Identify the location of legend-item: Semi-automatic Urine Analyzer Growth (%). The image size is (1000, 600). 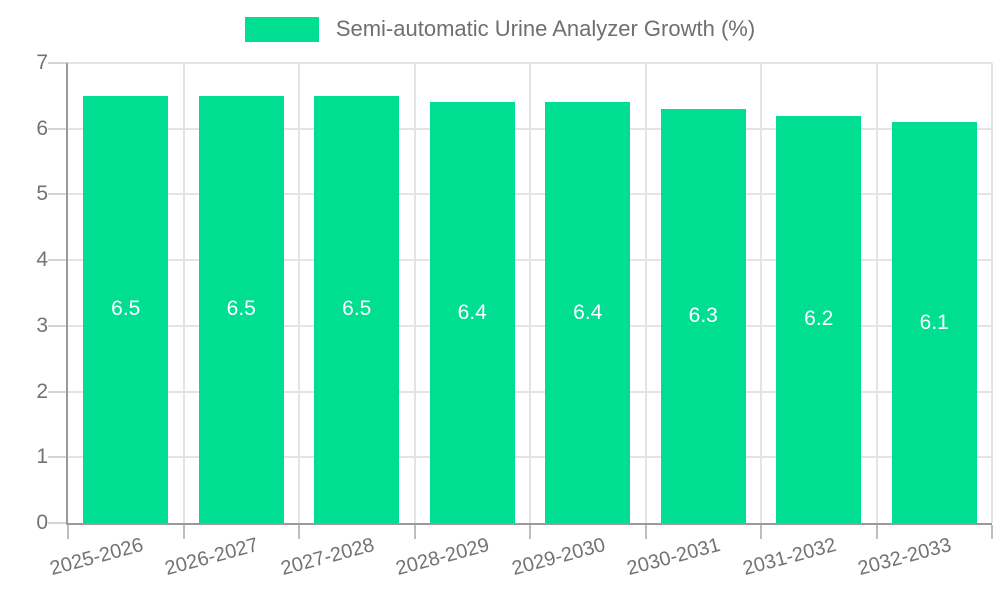
(500, 29).